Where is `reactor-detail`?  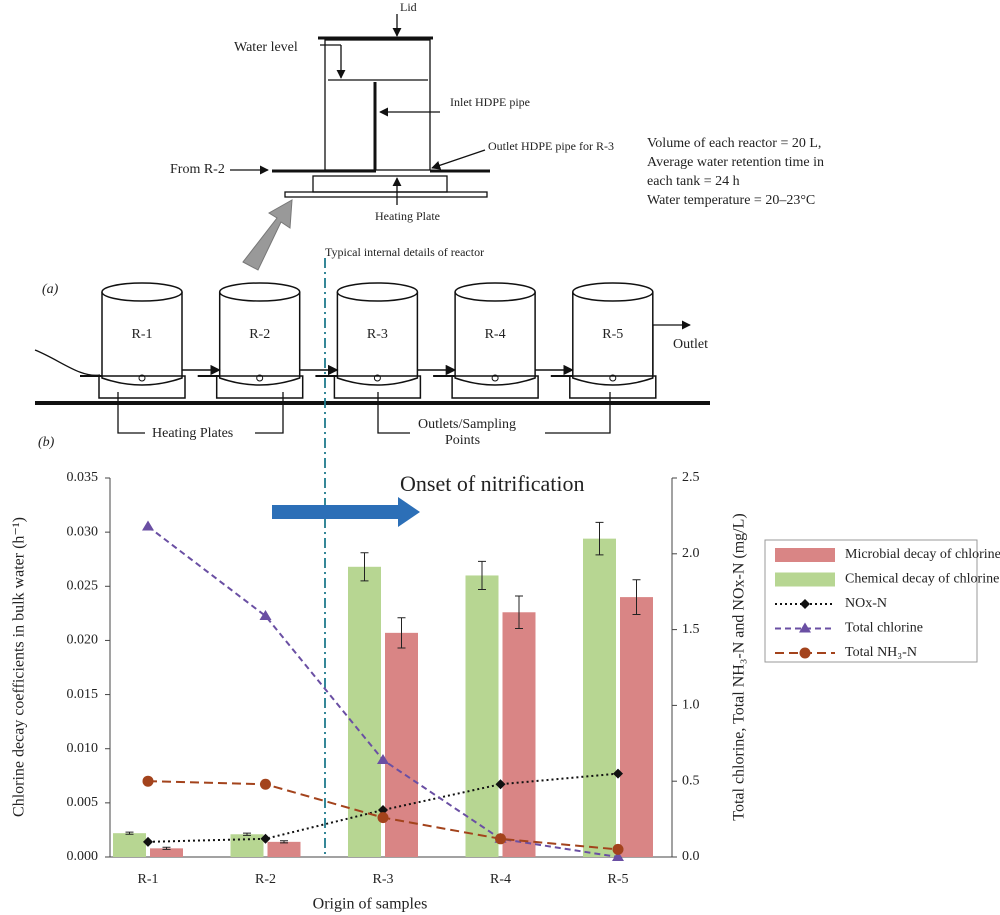 reactor-detail is located at coordinates (360, 142).